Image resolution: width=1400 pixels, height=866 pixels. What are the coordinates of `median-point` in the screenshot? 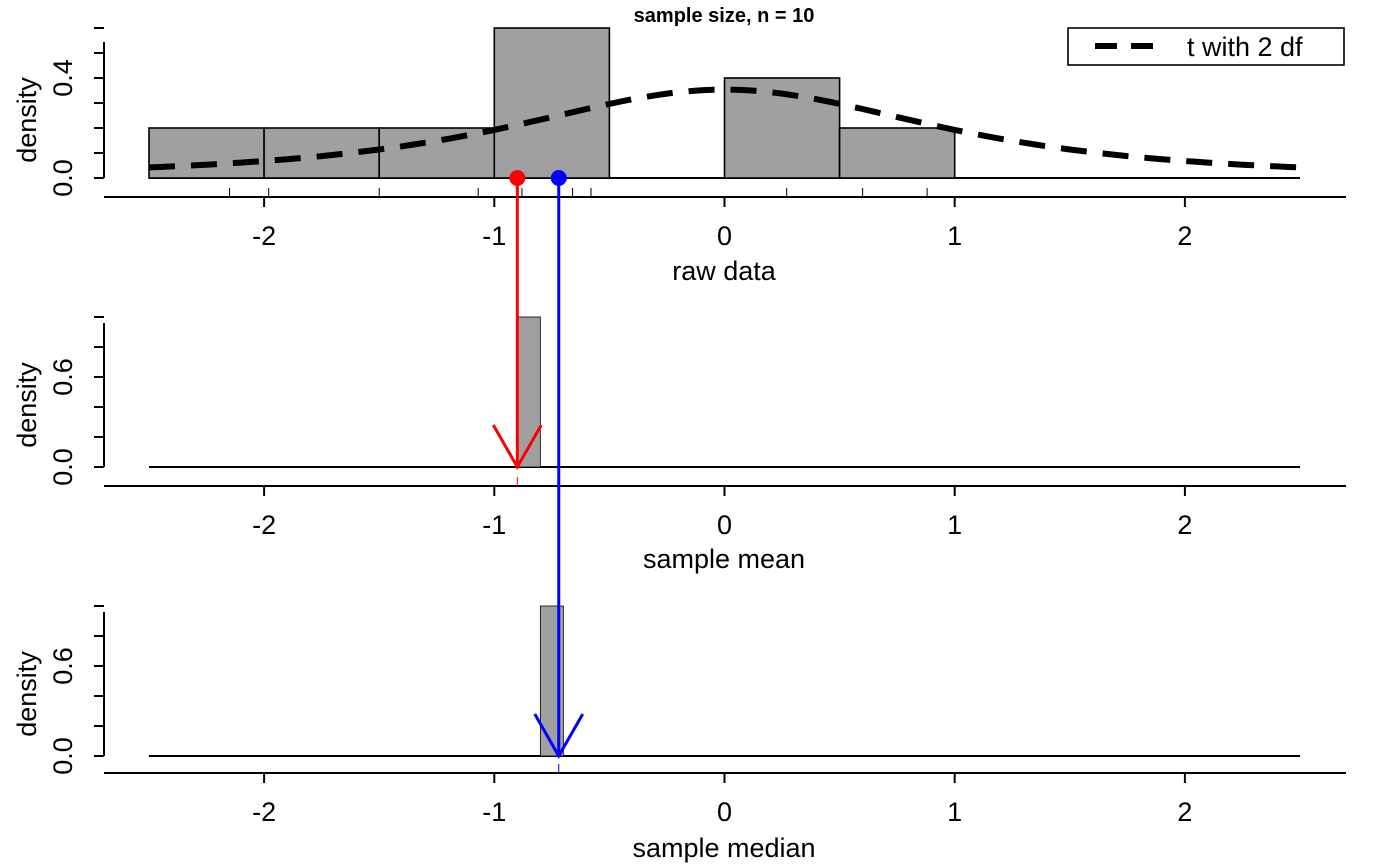 It's located at (558, 178).